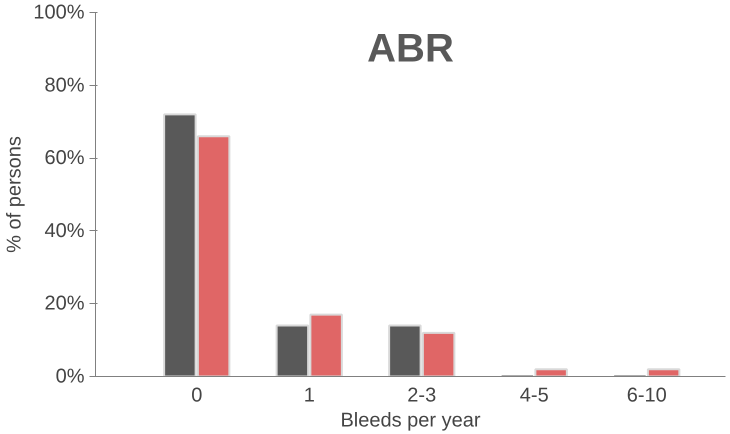 The image size is (730, 434). What do you see at coordinates (59, 13) in the screenshot?
I see `y-tick-label: 100%` at bounding box center [59, 13].